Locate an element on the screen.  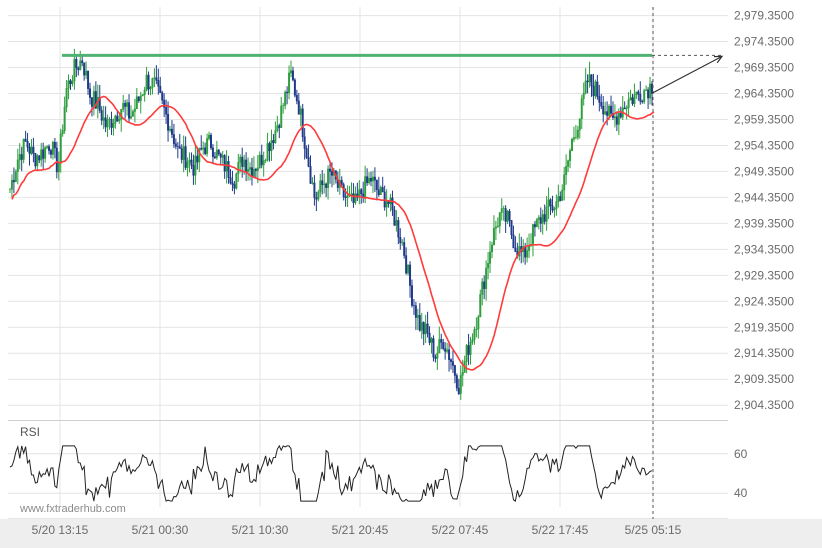
x-tick-label: 5/22 07:45 is located at coordinates (460, 530).